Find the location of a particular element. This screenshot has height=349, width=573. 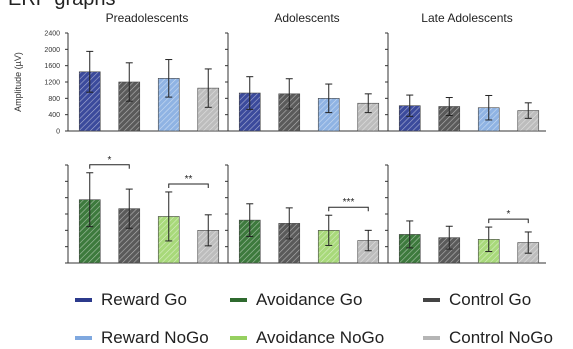

y-tick-label: 1600 is located at coordinates (52, 66).